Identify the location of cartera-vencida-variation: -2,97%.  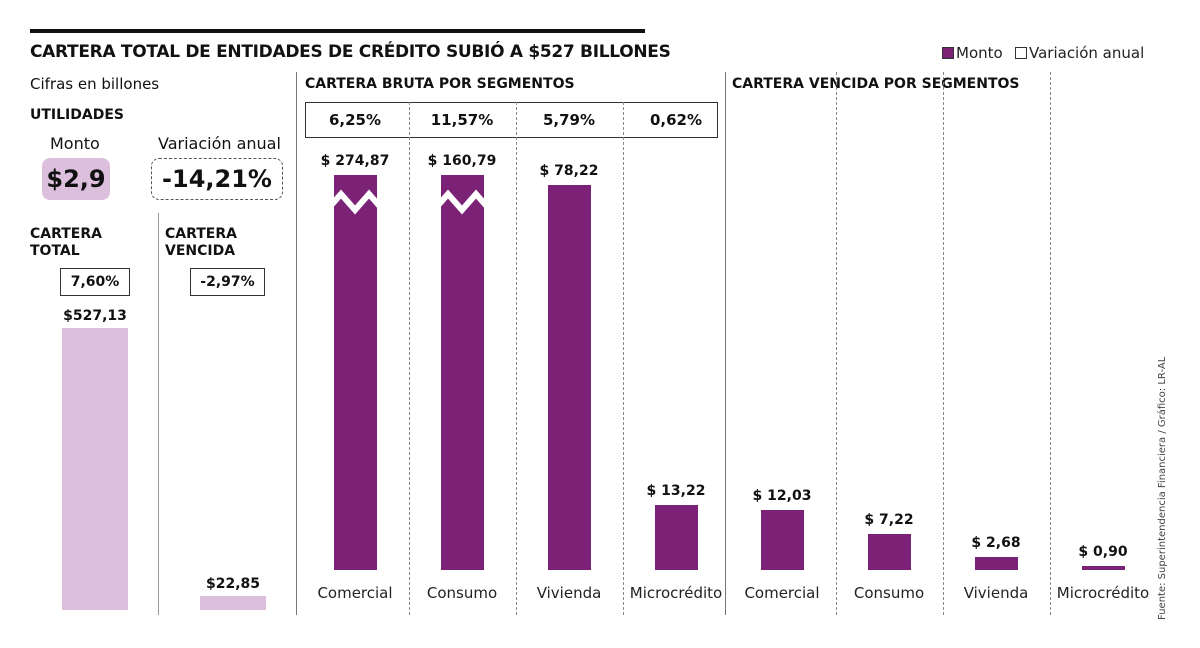
(227, 282).